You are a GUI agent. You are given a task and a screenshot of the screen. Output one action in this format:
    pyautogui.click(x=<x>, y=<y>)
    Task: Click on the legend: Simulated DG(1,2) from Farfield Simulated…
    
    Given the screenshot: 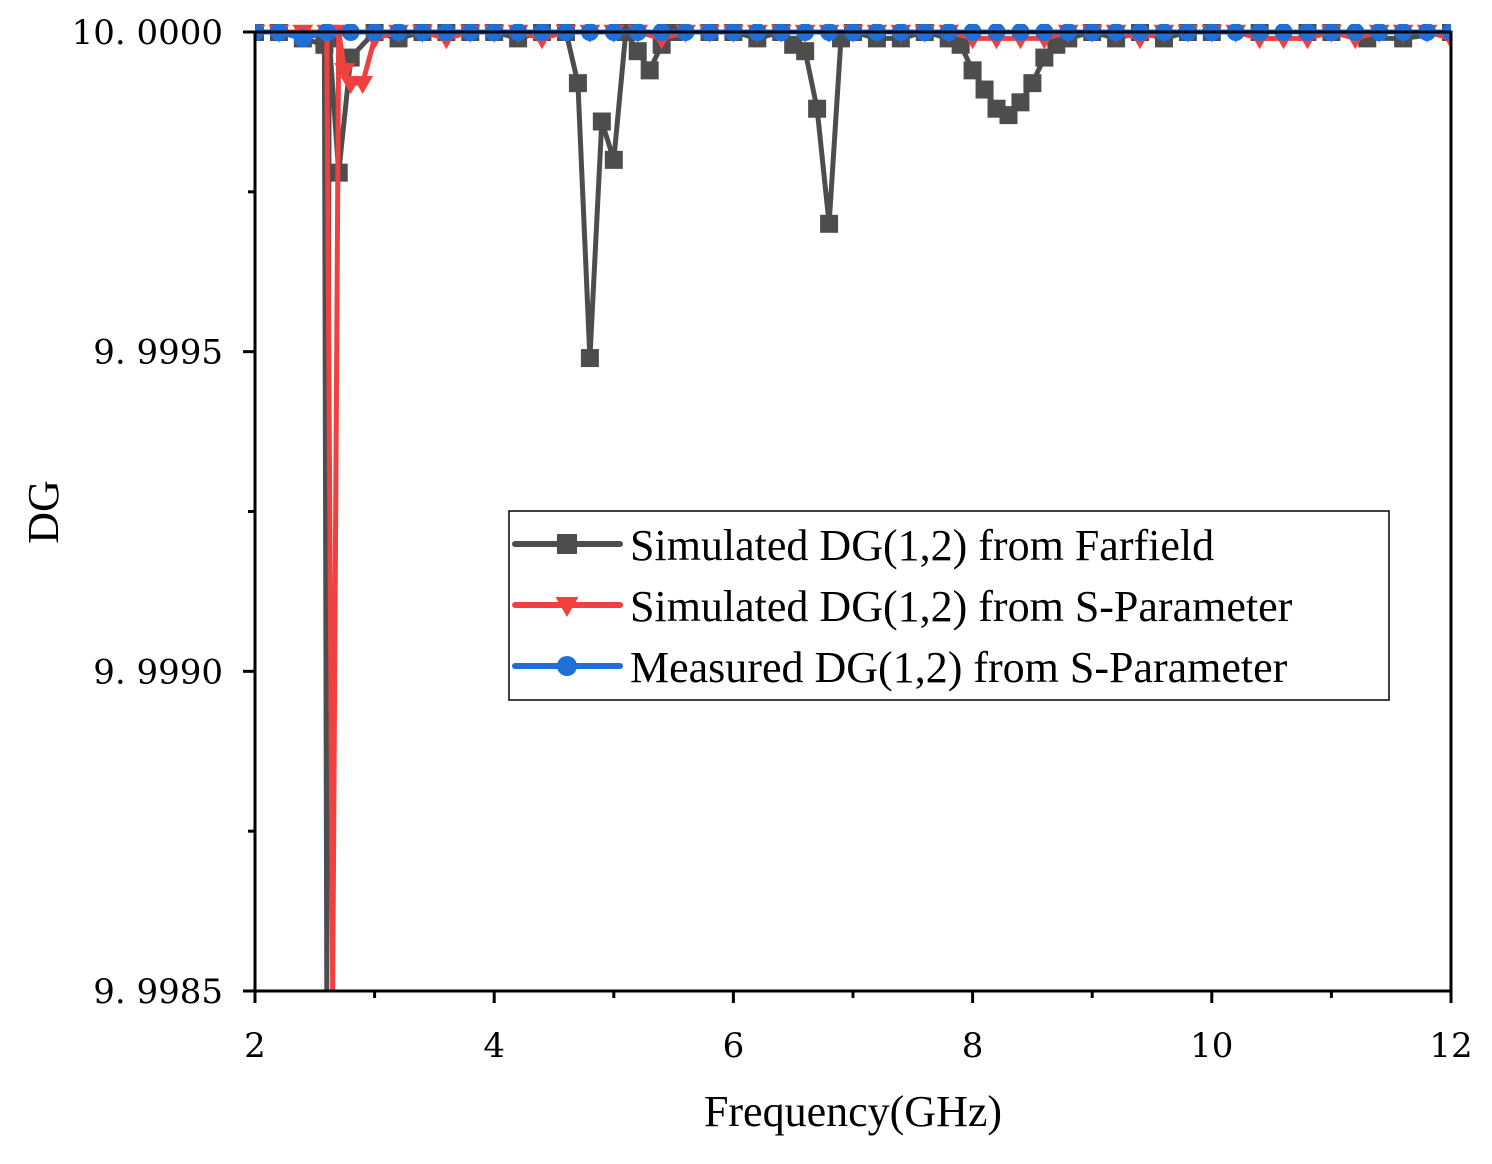 What is the action you would take?
    pyautogui.click(x=949, y=605)
    